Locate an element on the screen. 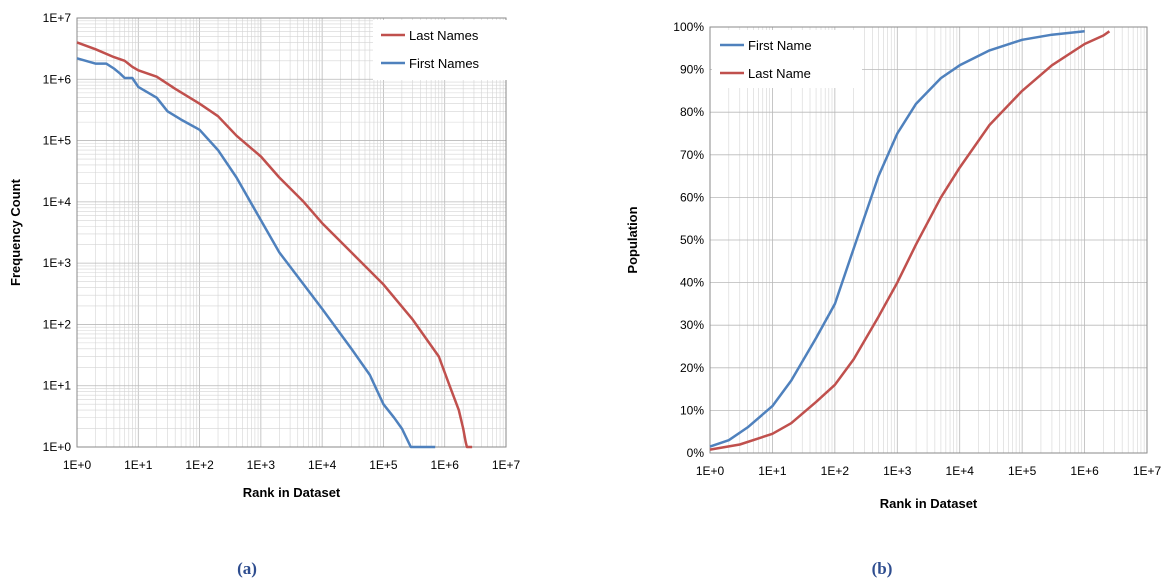  y-tick-label: 1E+7 is located at coordinates (57, 18).